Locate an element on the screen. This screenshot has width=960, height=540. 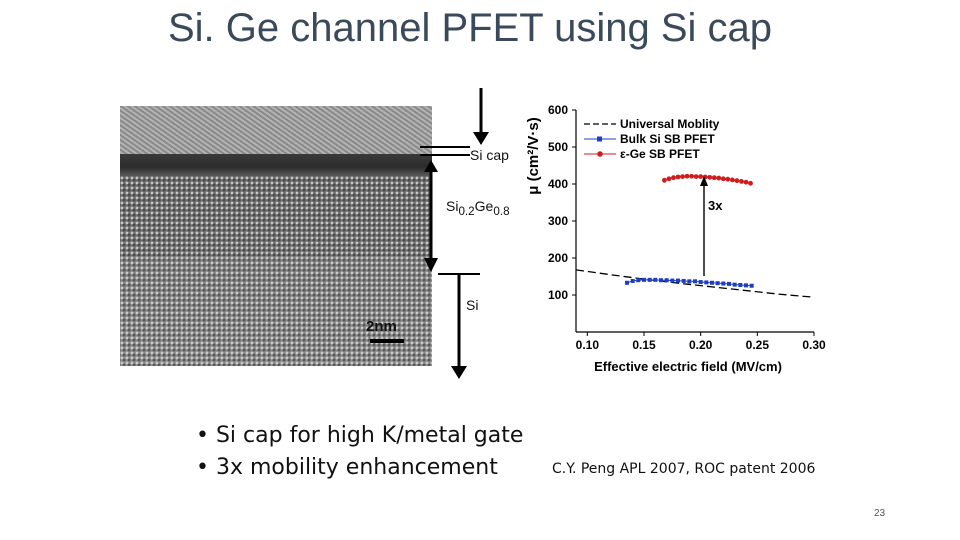
x-tick-label: 0.20 is located at coordinates (701, 345).